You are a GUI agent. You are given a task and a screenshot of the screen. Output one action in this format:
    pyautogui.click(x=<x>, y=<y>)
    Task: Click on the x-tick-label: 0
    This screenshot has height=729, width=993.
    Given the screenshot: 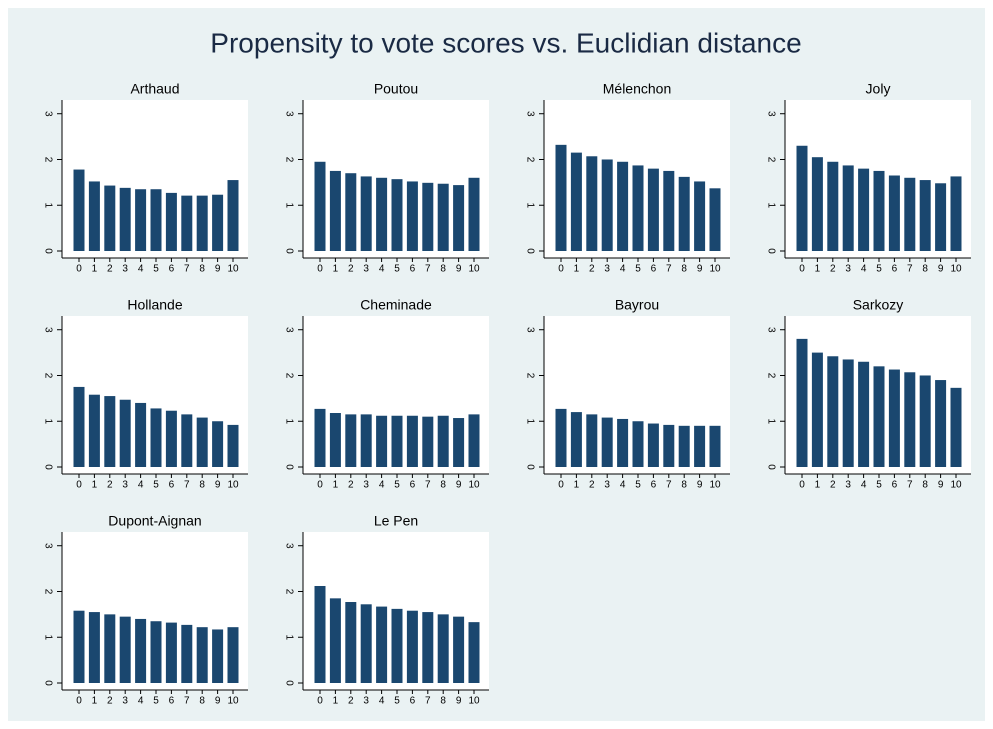 What is the action you would take?
    pyautogui.click(x=79, y=701)
    